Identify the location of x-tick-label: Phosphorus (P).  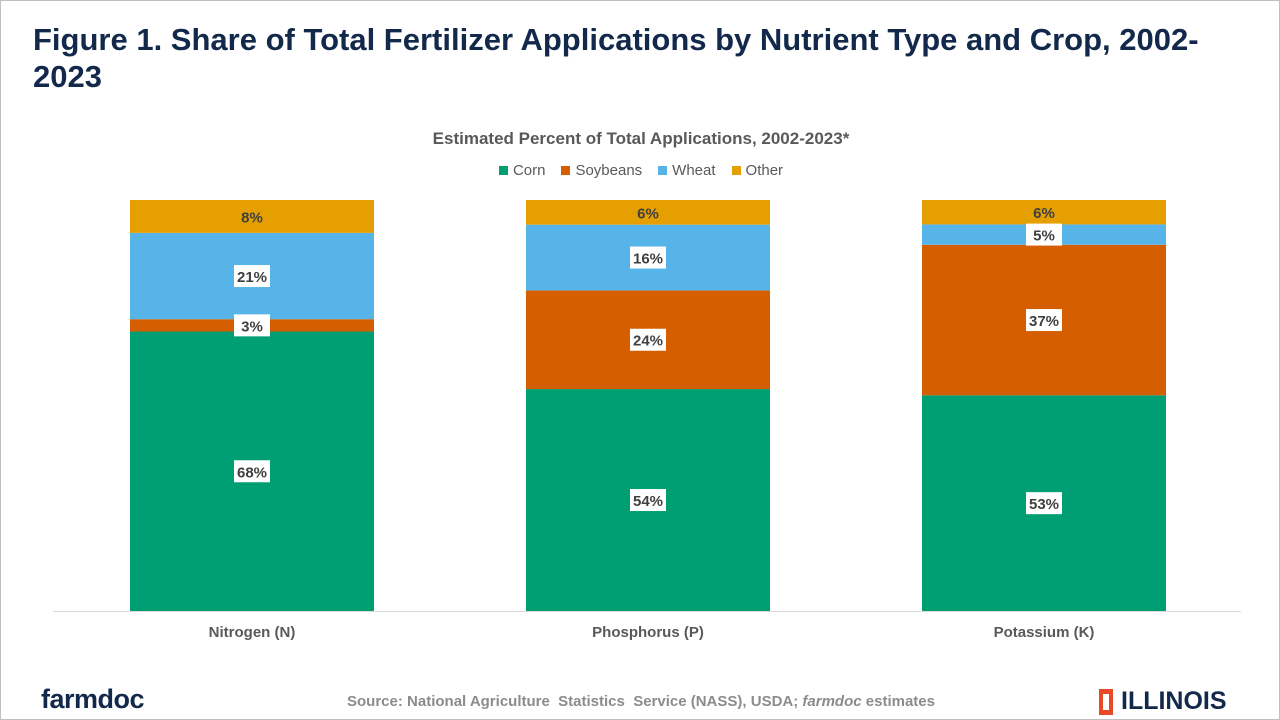
(648, 632).